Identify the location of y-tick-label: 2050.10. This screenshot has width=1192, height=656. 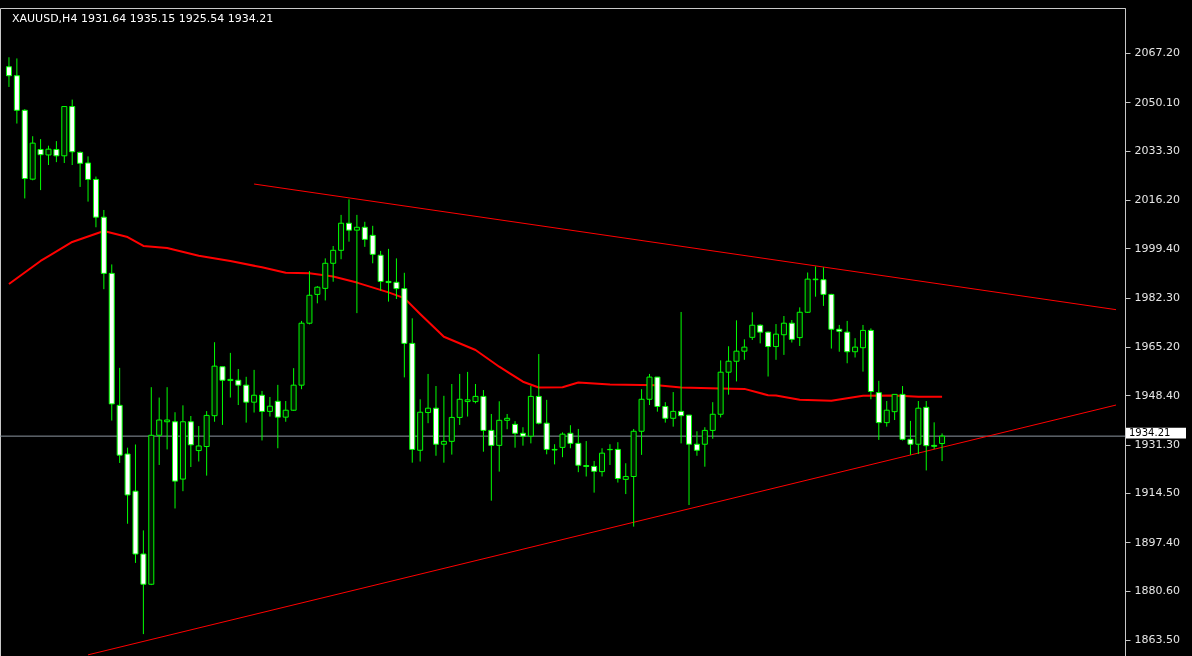
(1157, 102).